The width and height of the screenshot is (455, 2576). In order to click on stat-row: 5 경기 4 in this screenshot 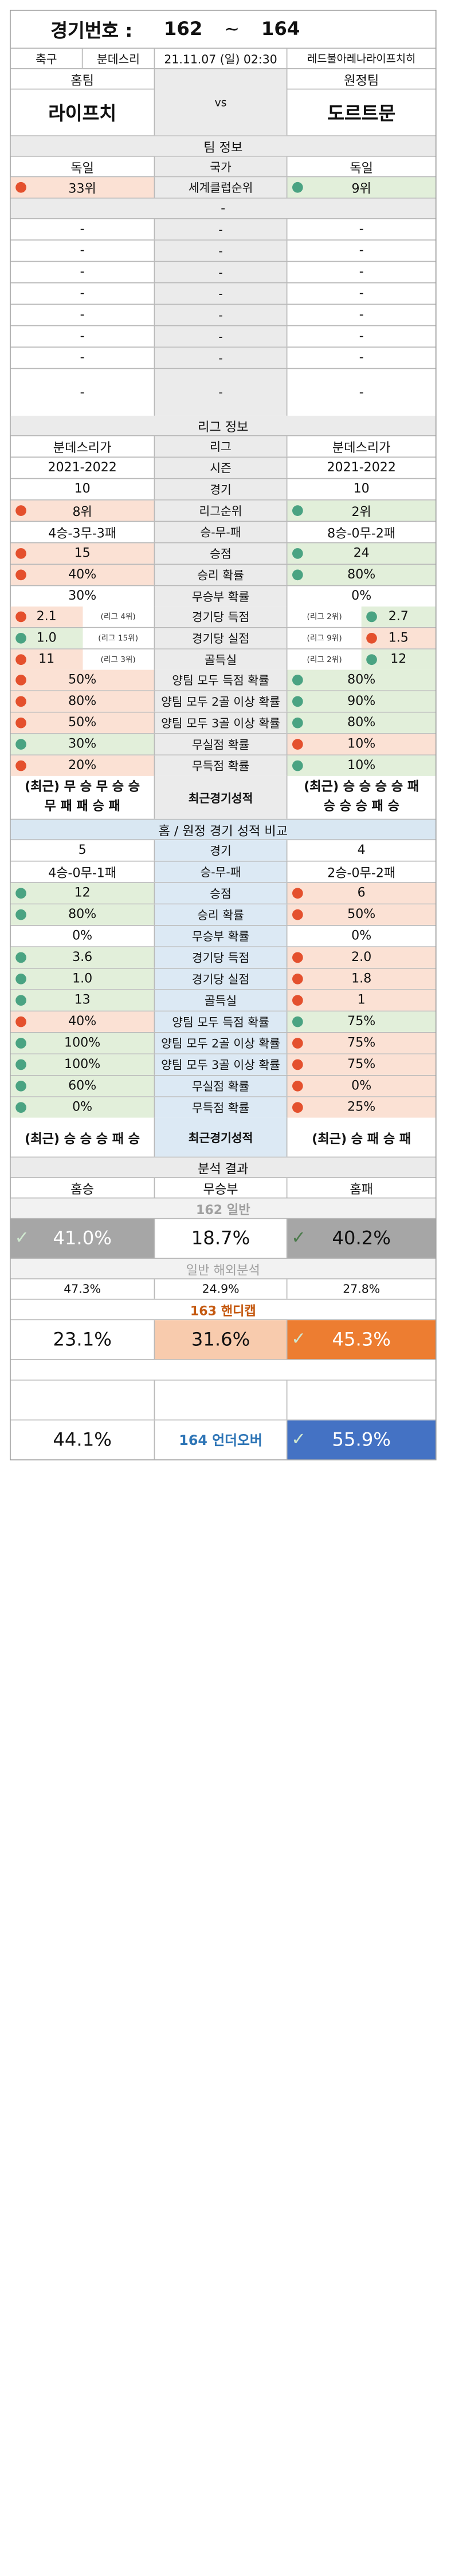, I will do `click(223, 851)`.